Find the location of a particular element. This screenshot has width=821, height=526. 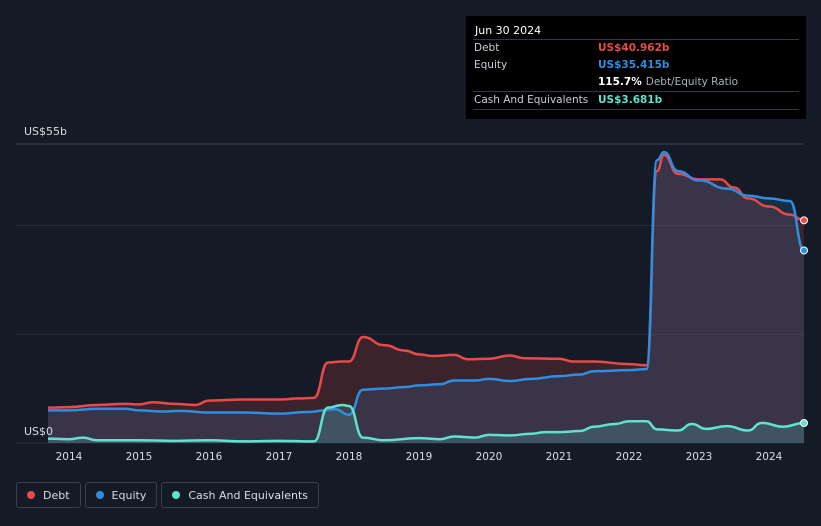

legend-cash-label: Cash And Equivalents is located at coordinates (248, 495).